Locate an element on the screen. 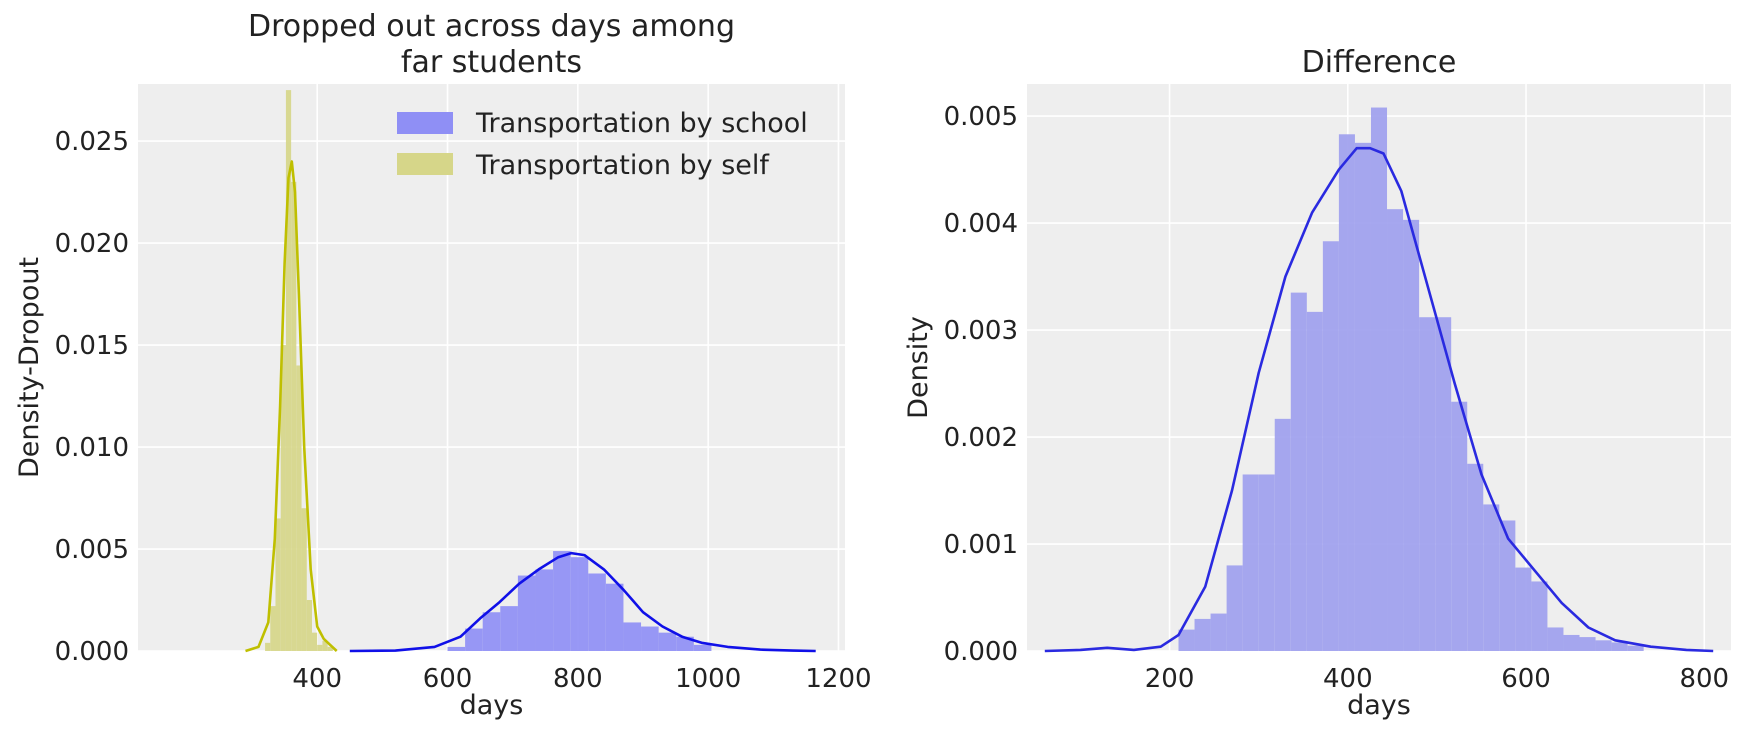 This screenshot has width=1744, height=740. y-tick-label: 0.025 is located at coordinates (92, 142).